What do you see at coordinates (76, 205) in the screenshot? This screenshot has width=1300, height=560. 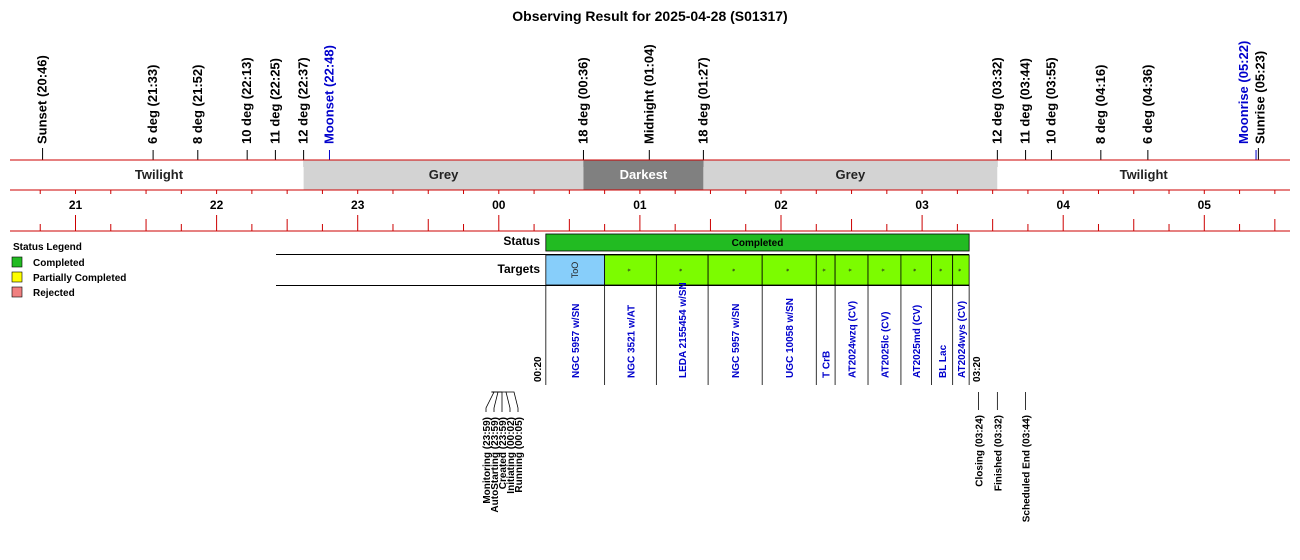 I see `axis-tick-label-21: 21` at bounding box center [76, 205].